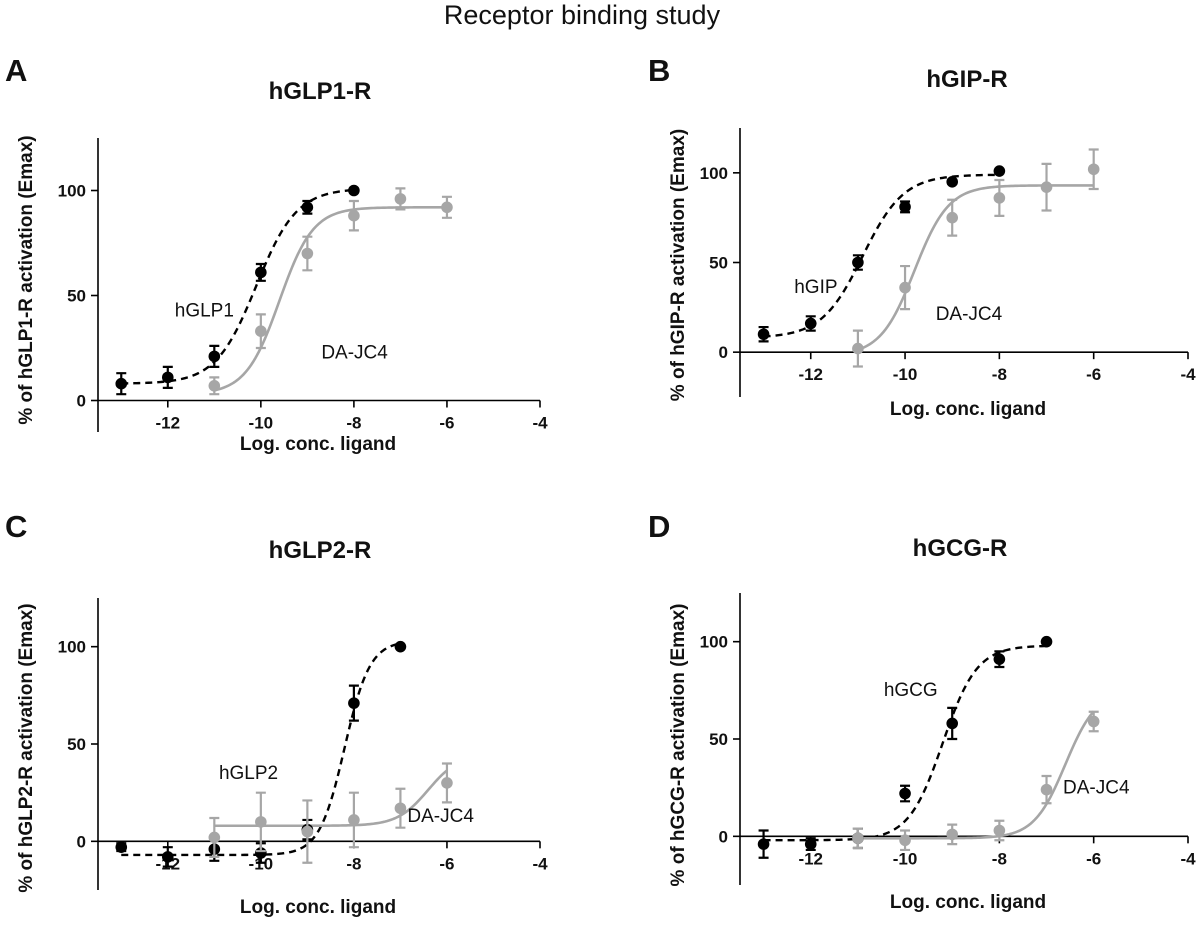 This screenshot has width=1200, height=932. I want to click on panel-title: hGLP2-R, so click(320, 550).